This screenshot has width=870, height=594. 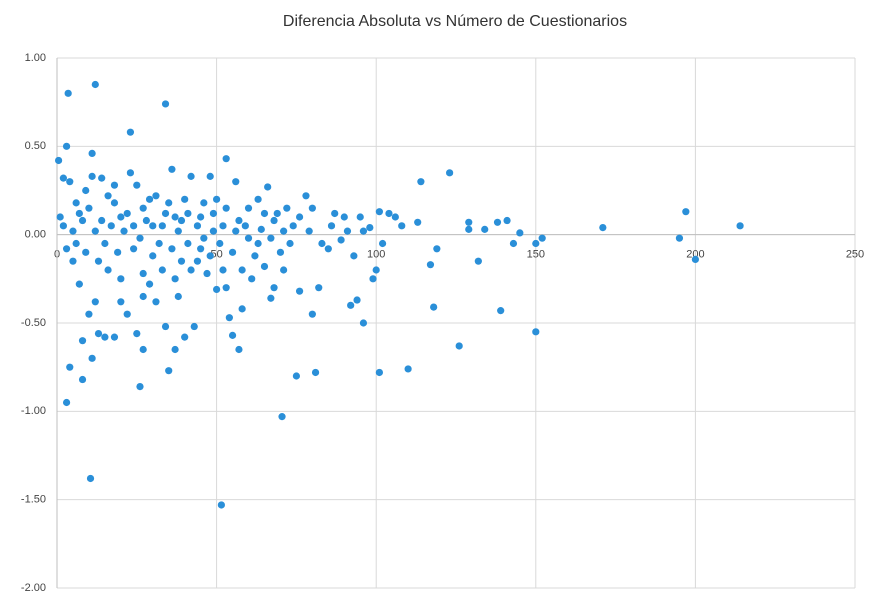 I want to click on y-tick-label: -0.50, so click(x=33, y=323).